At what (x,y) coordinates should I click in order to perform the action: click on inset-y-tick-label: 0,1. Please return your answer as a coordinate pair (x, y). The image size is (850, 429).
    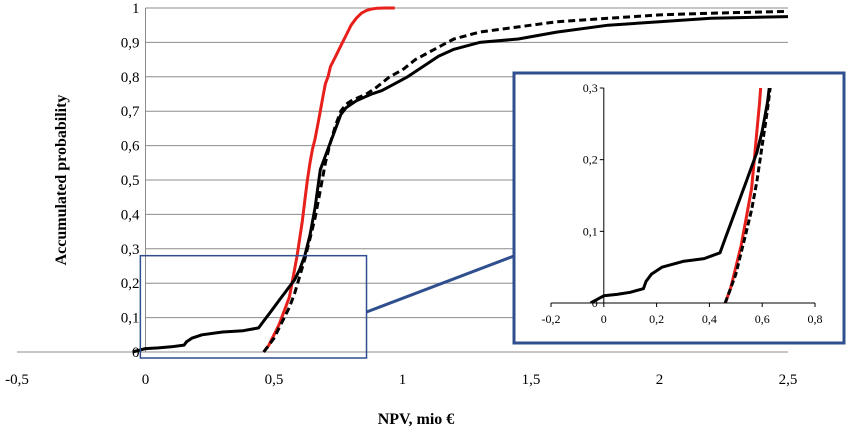
    Looking at the image, I should click on (590, 231).